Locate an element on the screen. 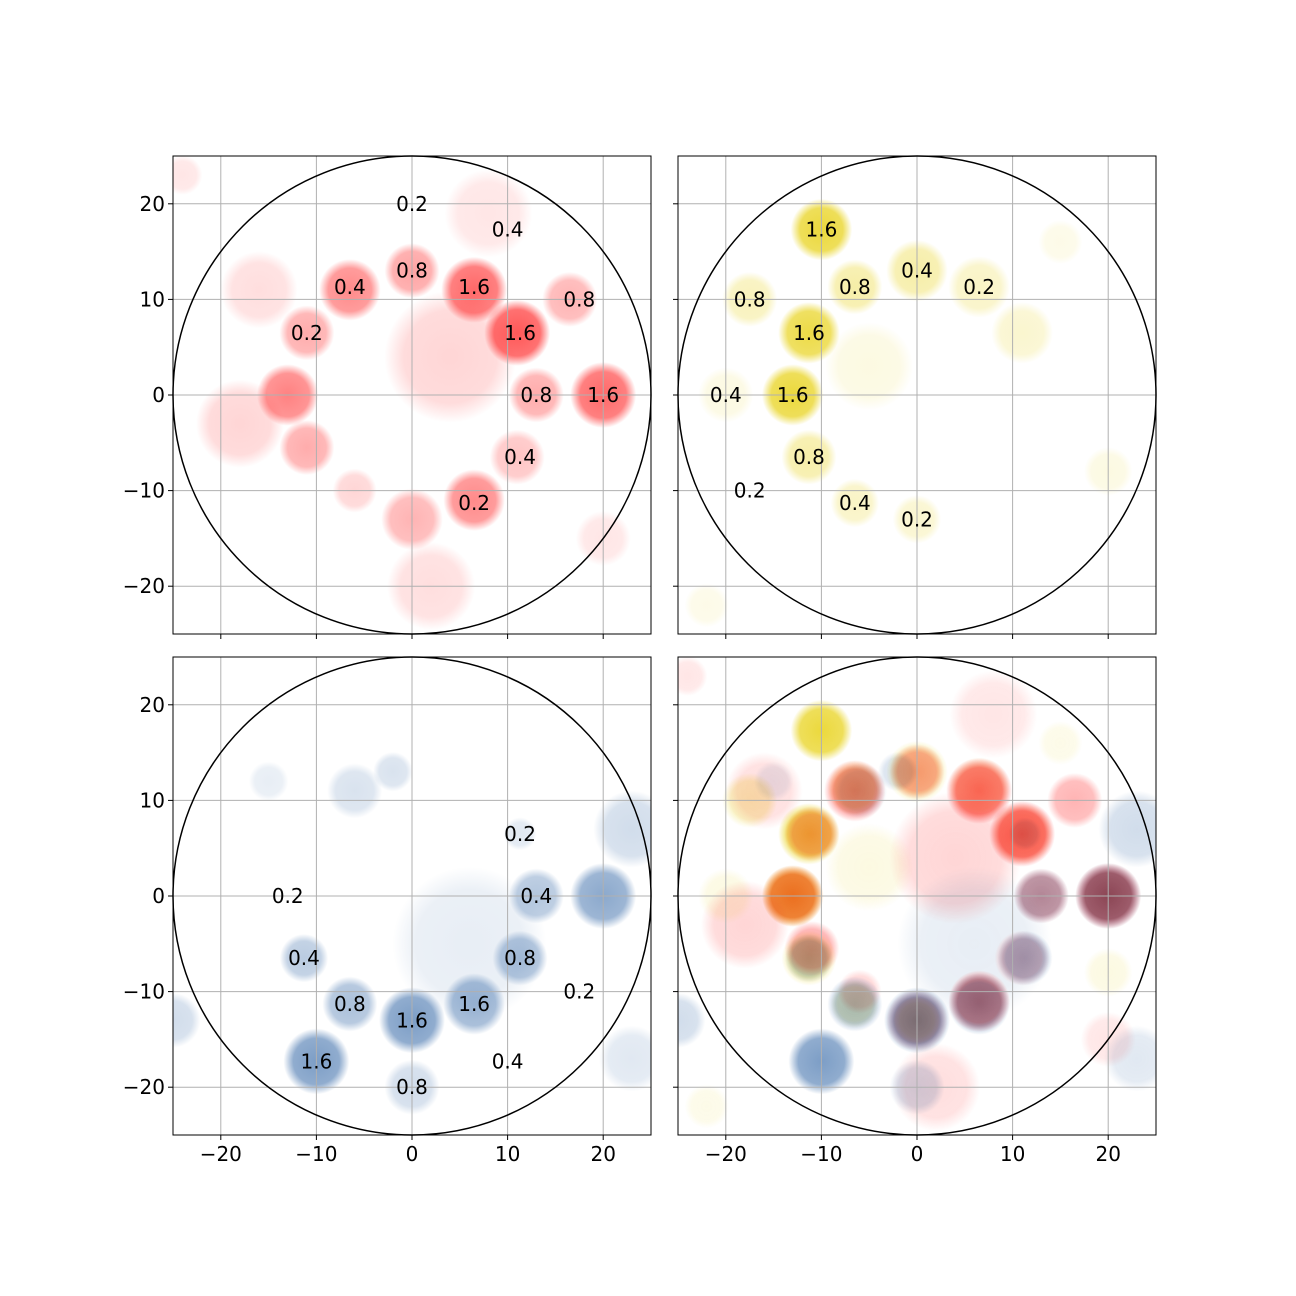 The image size is (1296, 1296). heatmap-layer-combined is located at coordinates (917, 894).